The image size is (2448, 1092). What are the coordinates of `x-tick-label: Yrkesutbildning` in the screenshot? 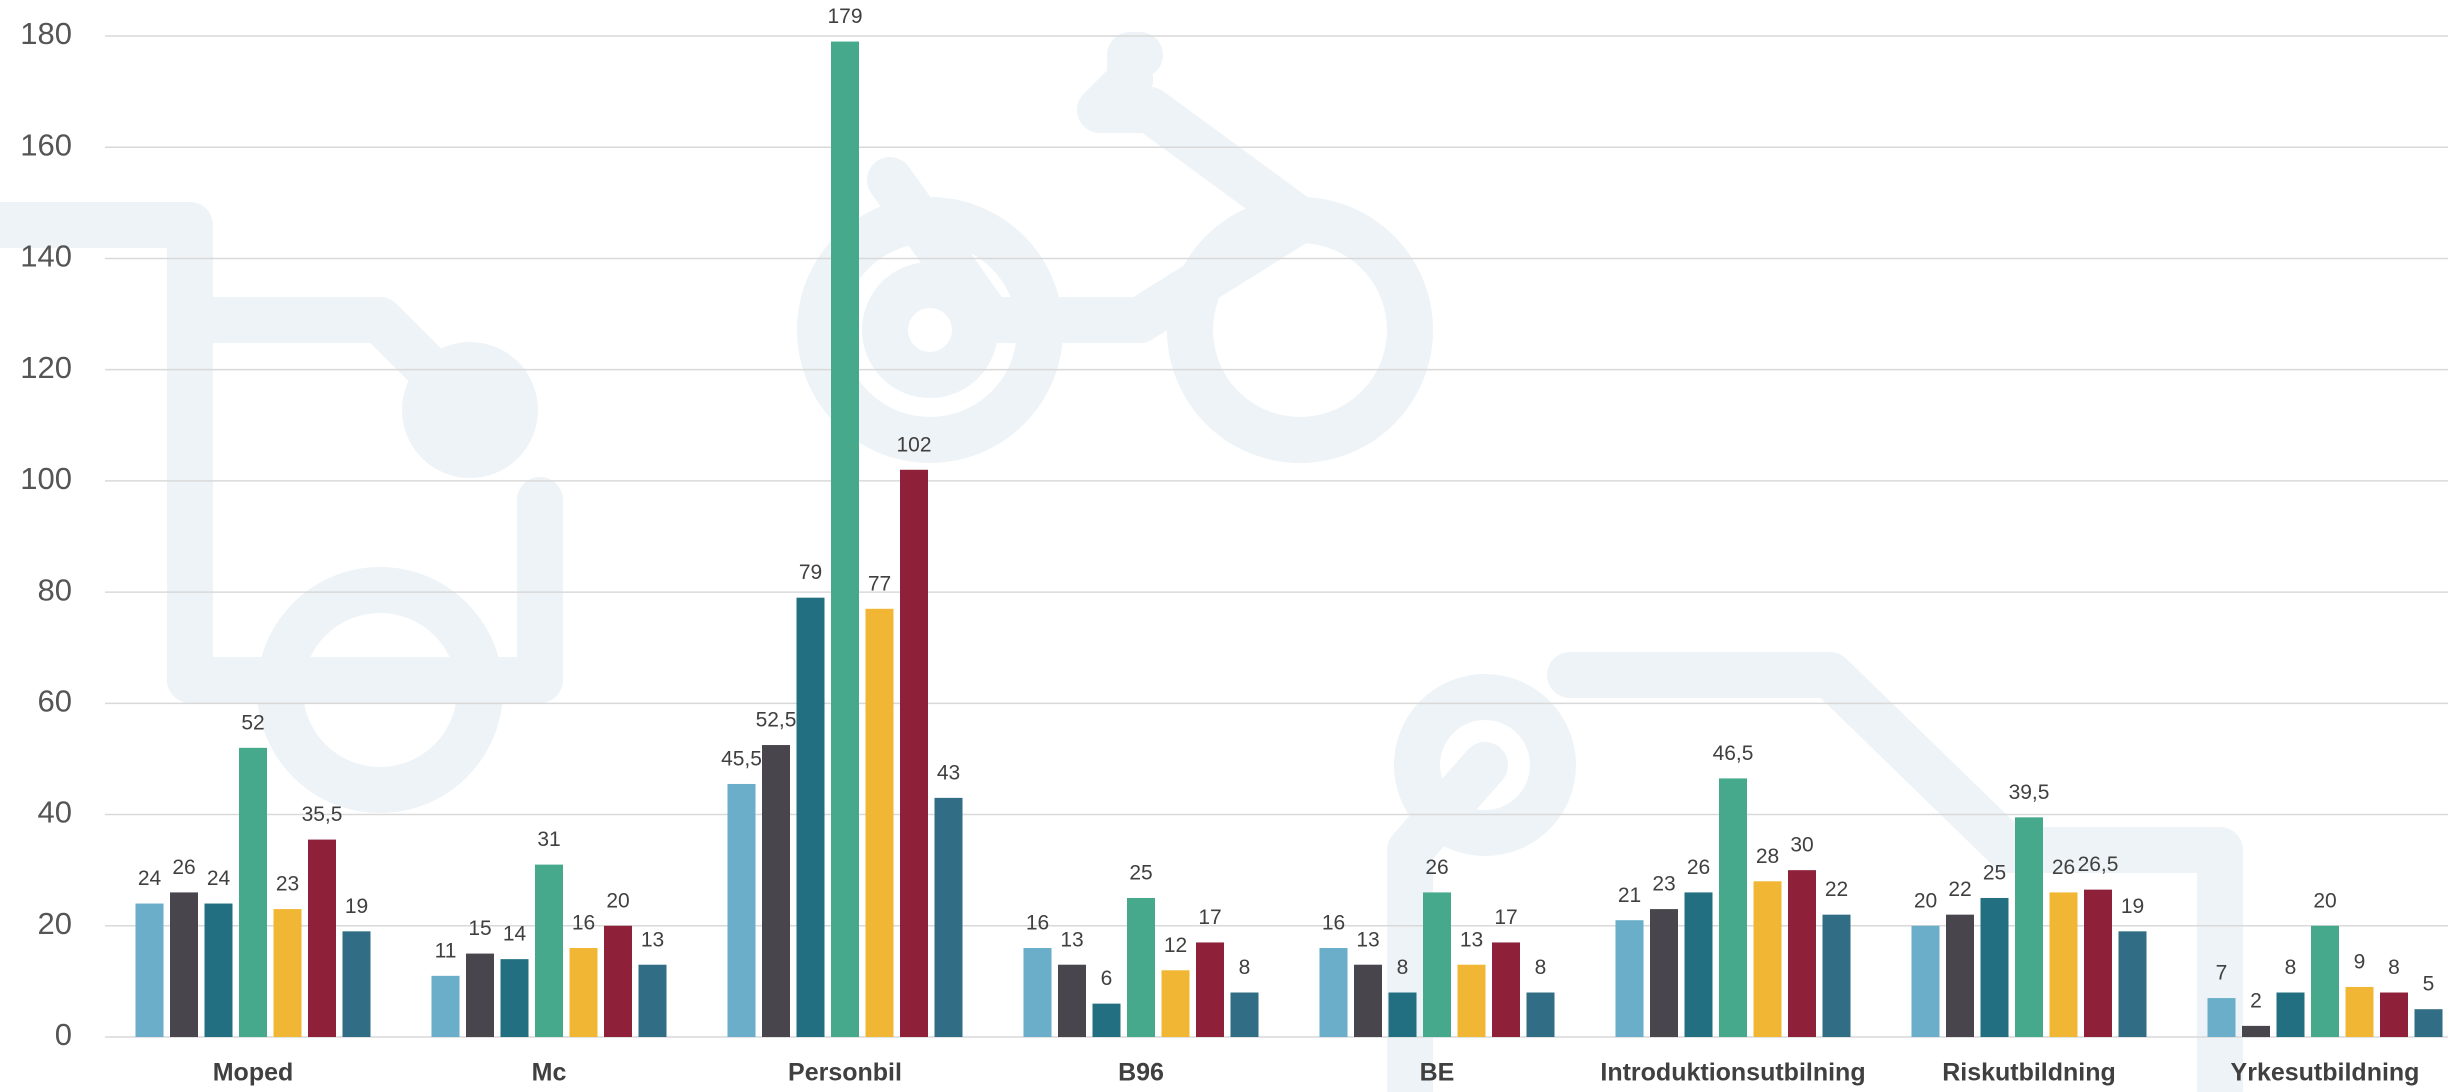 It's located at (2325, 1073).